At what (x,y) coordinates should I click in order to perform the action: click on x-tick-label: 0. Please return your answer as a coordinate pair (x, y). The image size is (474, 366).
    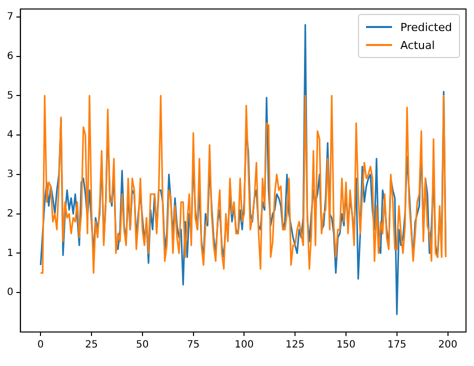
    Looking at the image, I should click on (40, 345).